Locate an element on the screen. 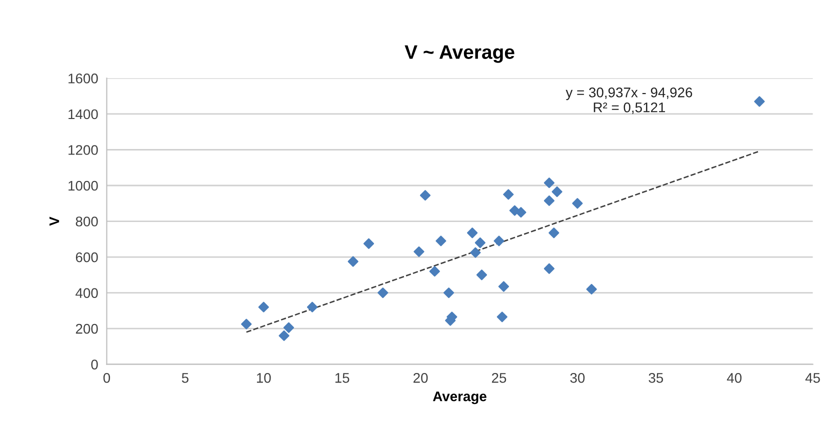  y-tick-label: 400 is located at coordinates (87, 293).